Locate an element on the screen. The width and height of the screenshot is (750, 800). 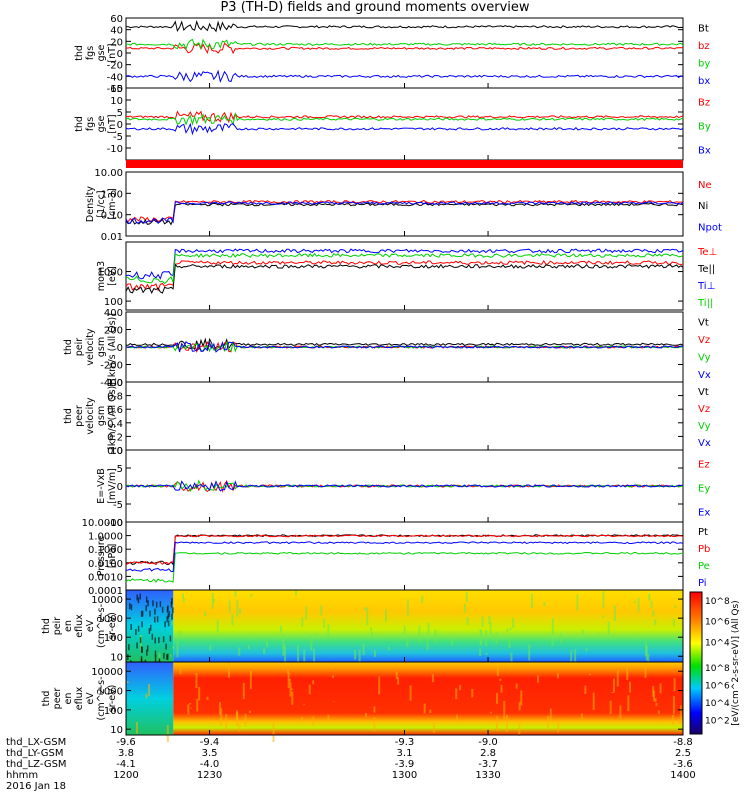
legend-Bx: Bx is located at coordinates (704, 150).